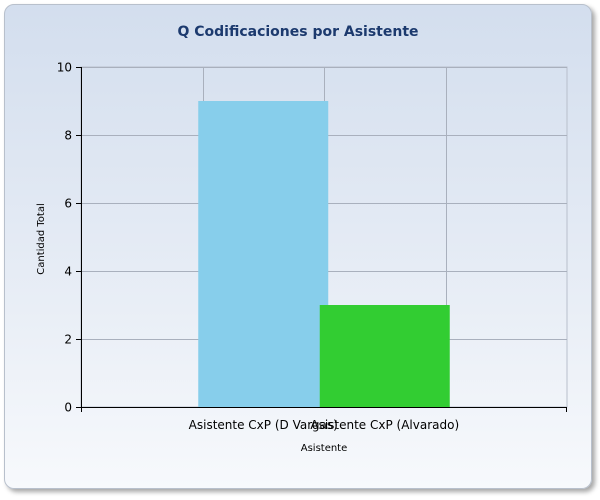  I want to click on y-axis-title: Cantidad Total, so click(41, 239).